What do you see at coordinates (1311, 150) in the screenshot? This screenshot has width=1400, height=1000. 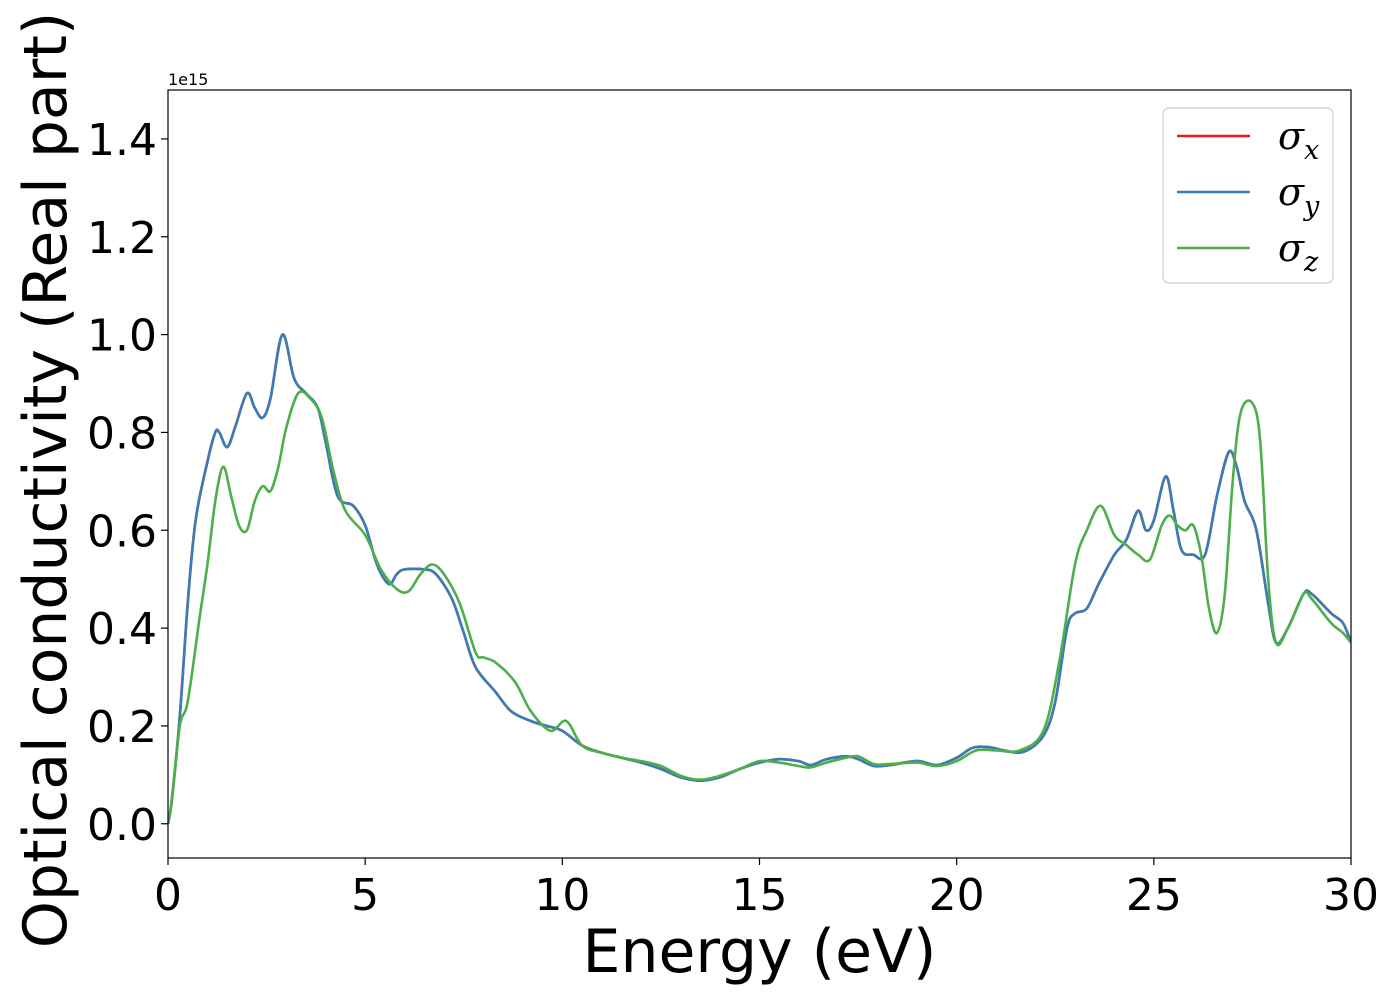 I see `legend-label-subscript: x` at bounding box center [1311, 150].